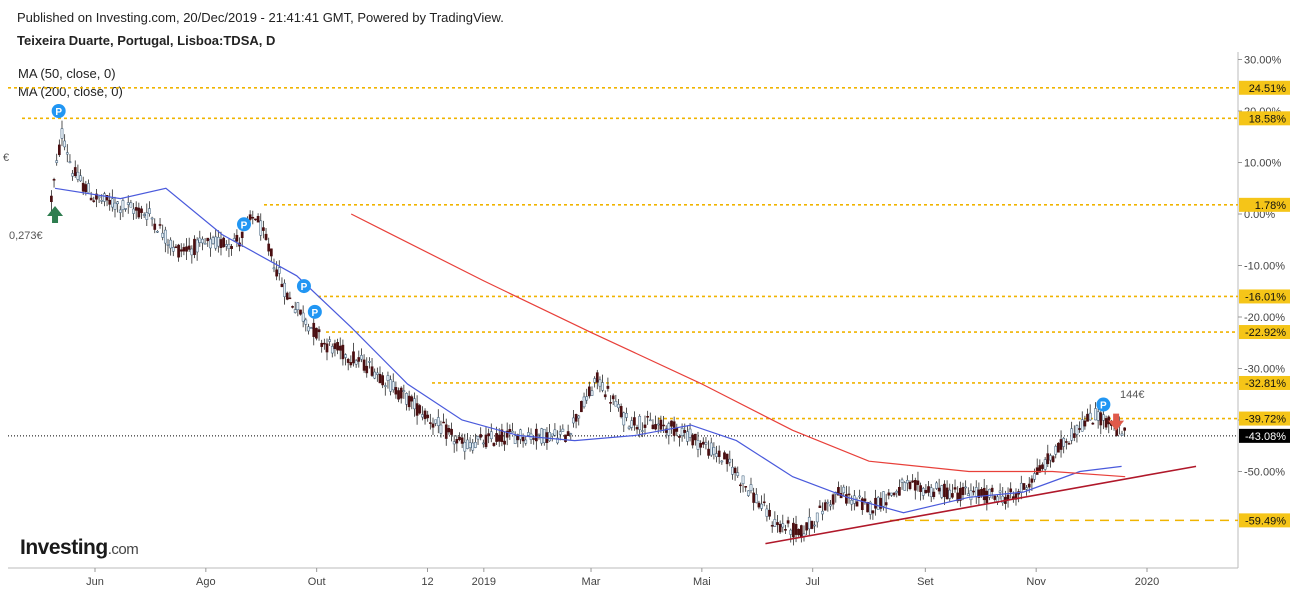  I want to click on investing-logo: Investing.com, so click(79, 547).